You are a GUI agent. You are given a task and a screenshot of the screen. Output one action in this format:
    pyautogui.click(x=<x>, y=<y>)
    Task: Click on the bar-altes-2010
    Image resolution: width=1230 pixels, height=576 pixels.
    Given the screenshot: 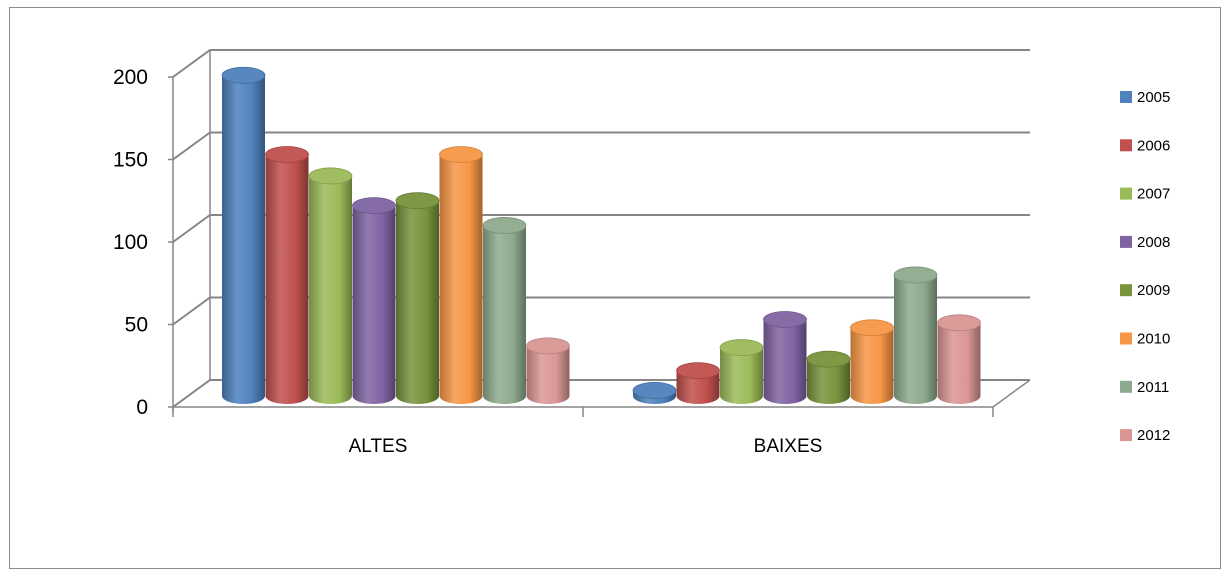 What is the action you would take?
    pyautogui.click(x=461, y=275)
    